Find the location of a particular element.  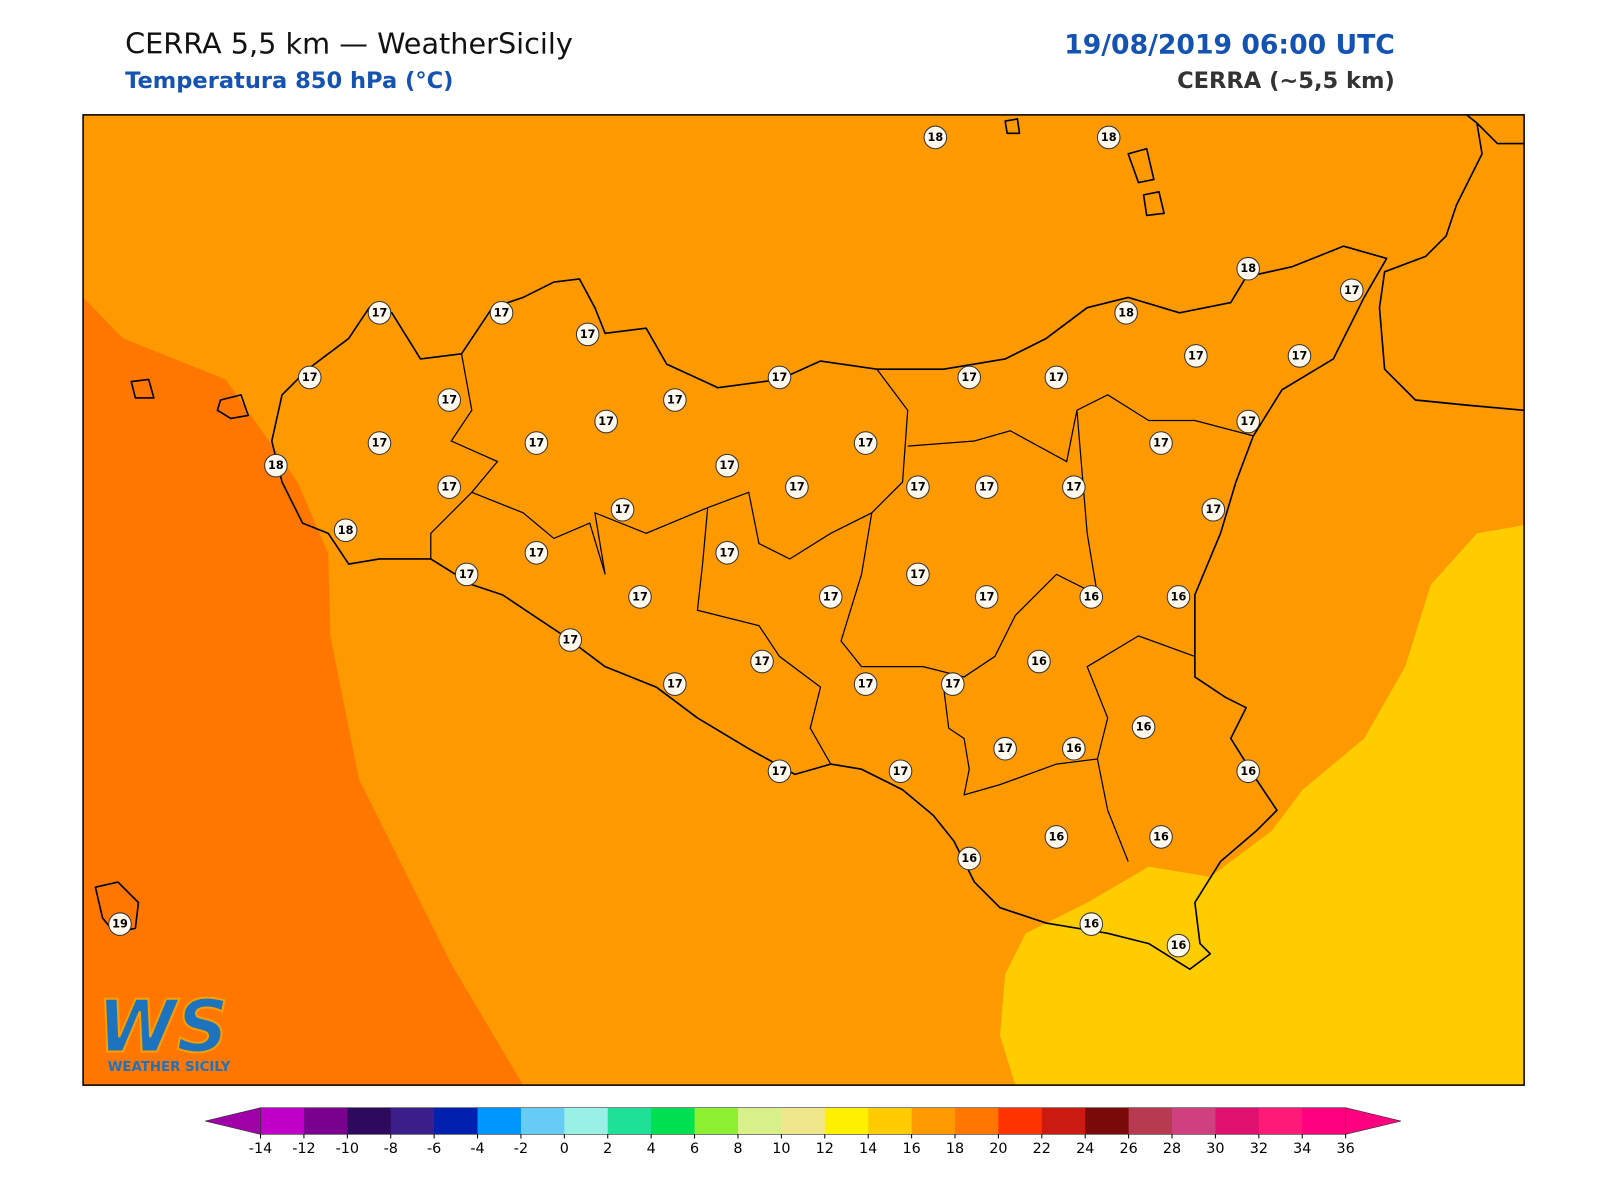

colorbar-tick-label: 0 is located at coordinates (564, 1149).